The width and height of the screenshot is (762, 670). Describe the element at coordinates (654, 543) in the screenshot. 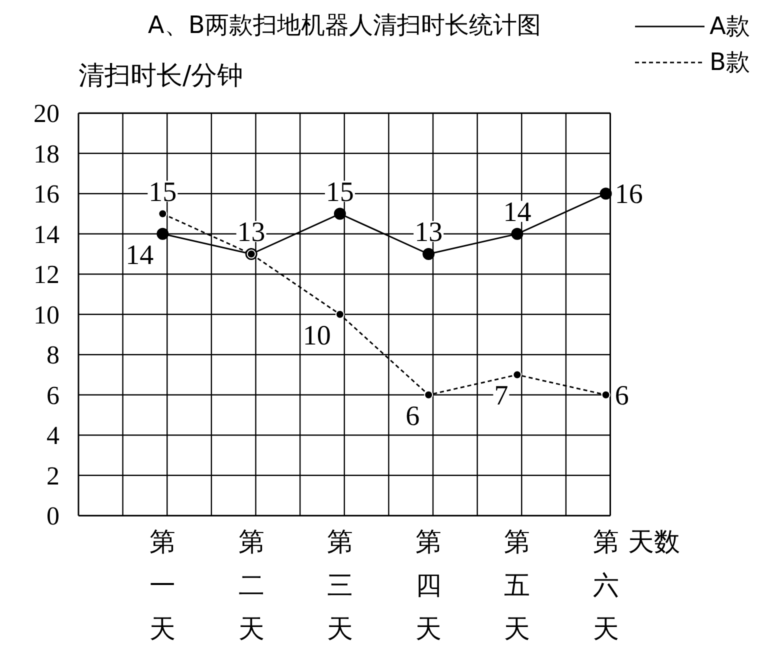

I see `x-axis-title: 天数` at that location.